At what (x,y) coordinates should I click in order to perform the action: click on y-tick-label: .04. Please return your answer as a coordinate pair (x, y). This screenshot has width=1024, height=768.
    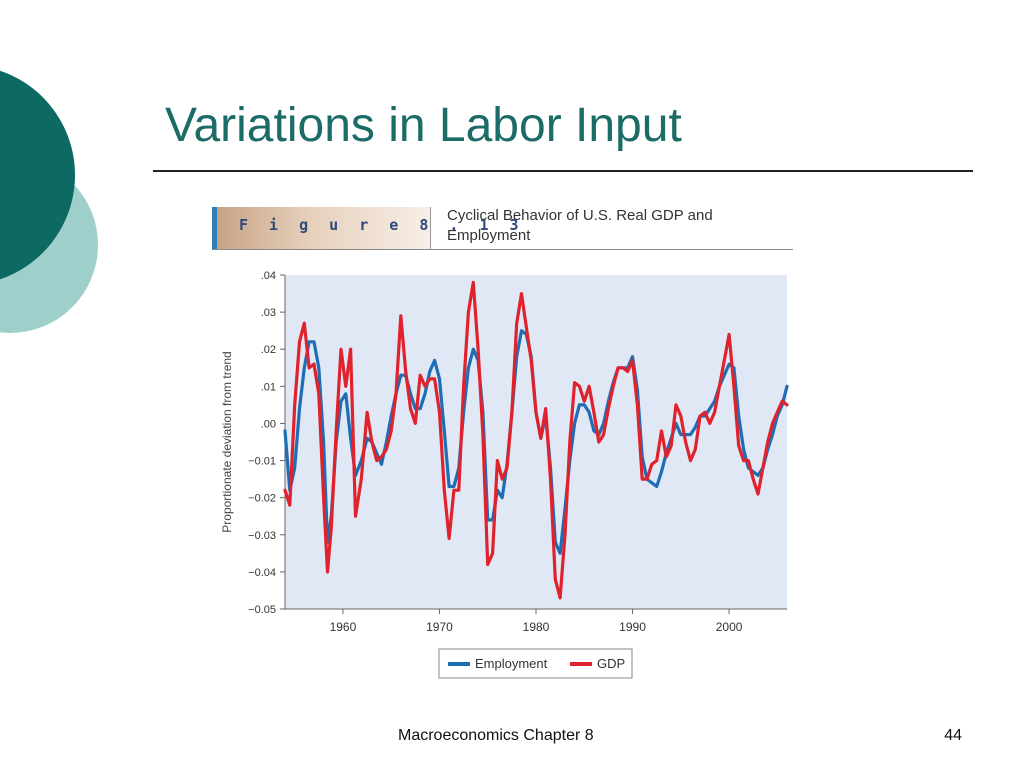
    Looking at the image, I should click on (268, 276).